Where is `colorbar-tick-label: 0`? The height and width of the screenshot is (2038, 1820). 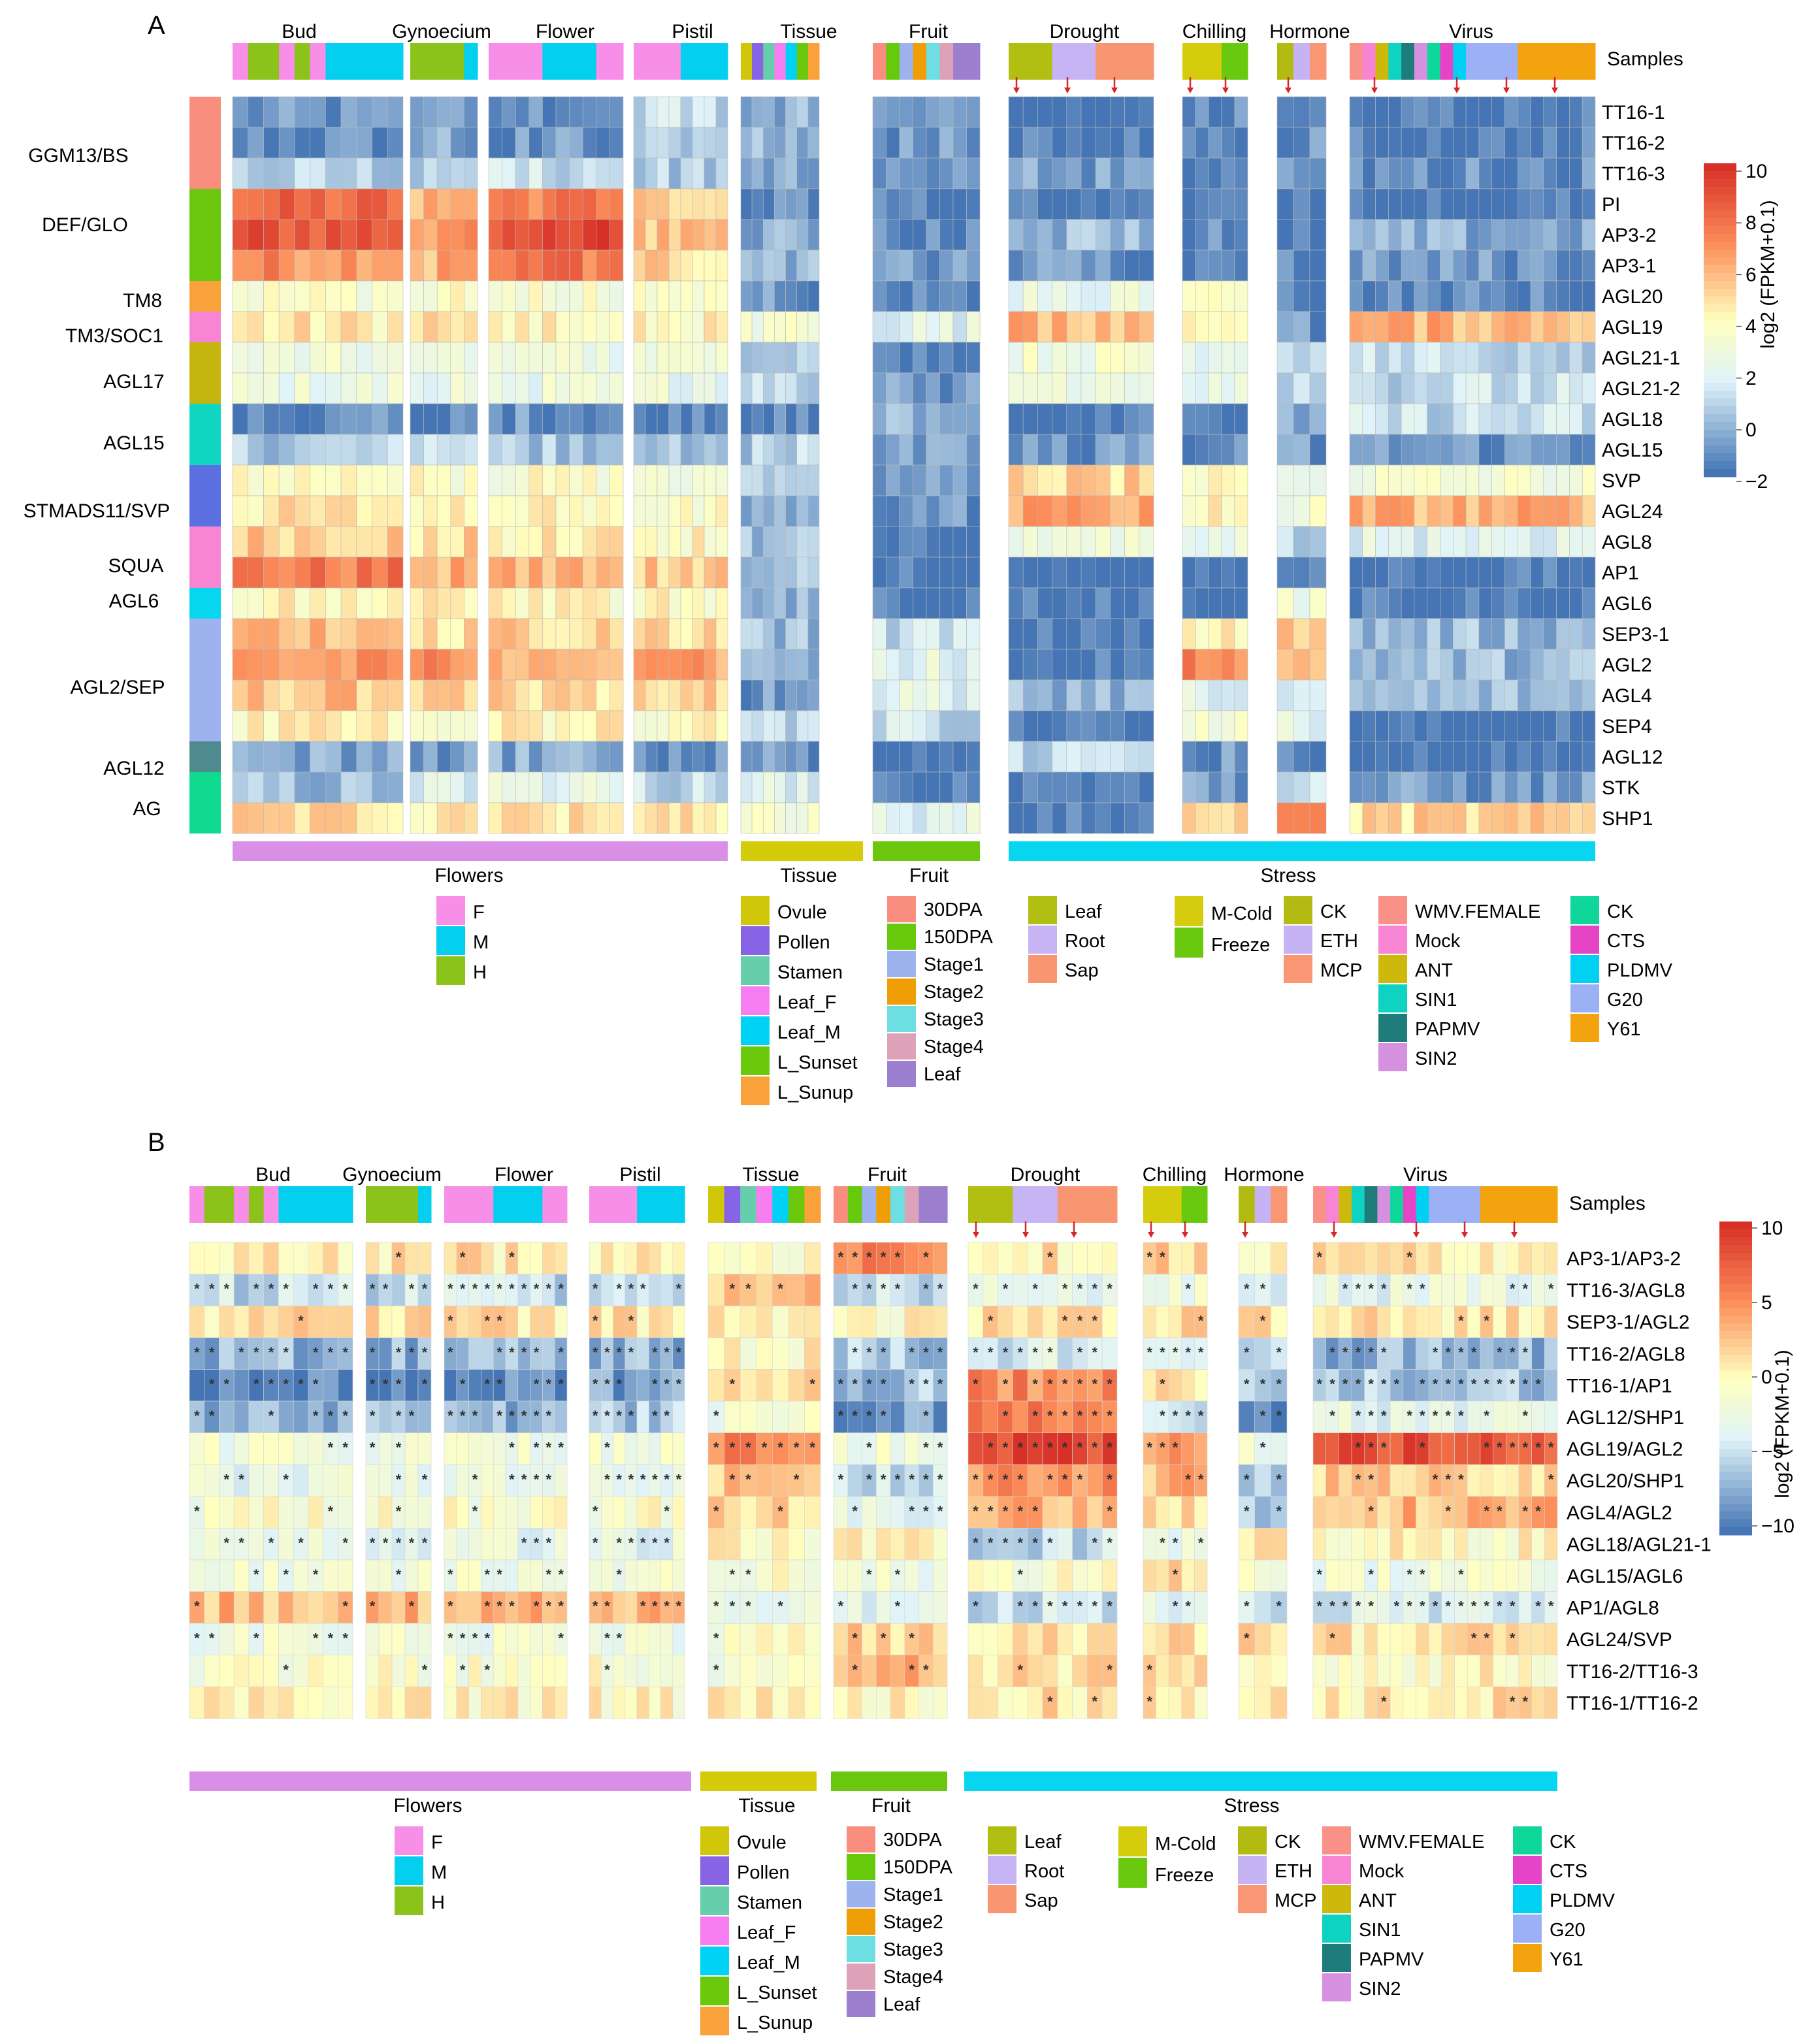
colorbar-tick-label: 0 is located at coordinates (1751, 430).